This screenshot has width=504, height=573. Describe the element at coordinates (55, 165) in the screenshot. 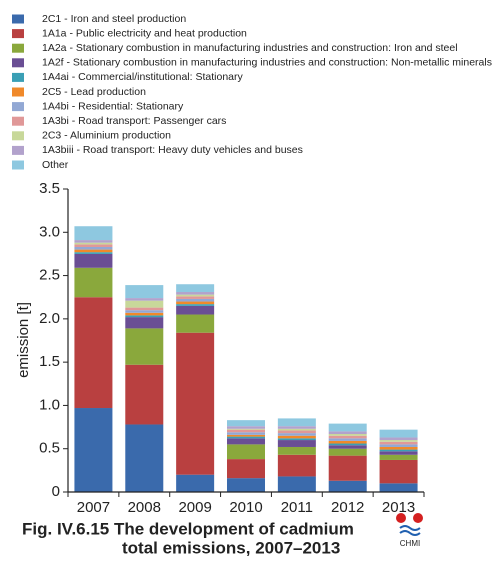

I see `legend-label: Other` at that location.